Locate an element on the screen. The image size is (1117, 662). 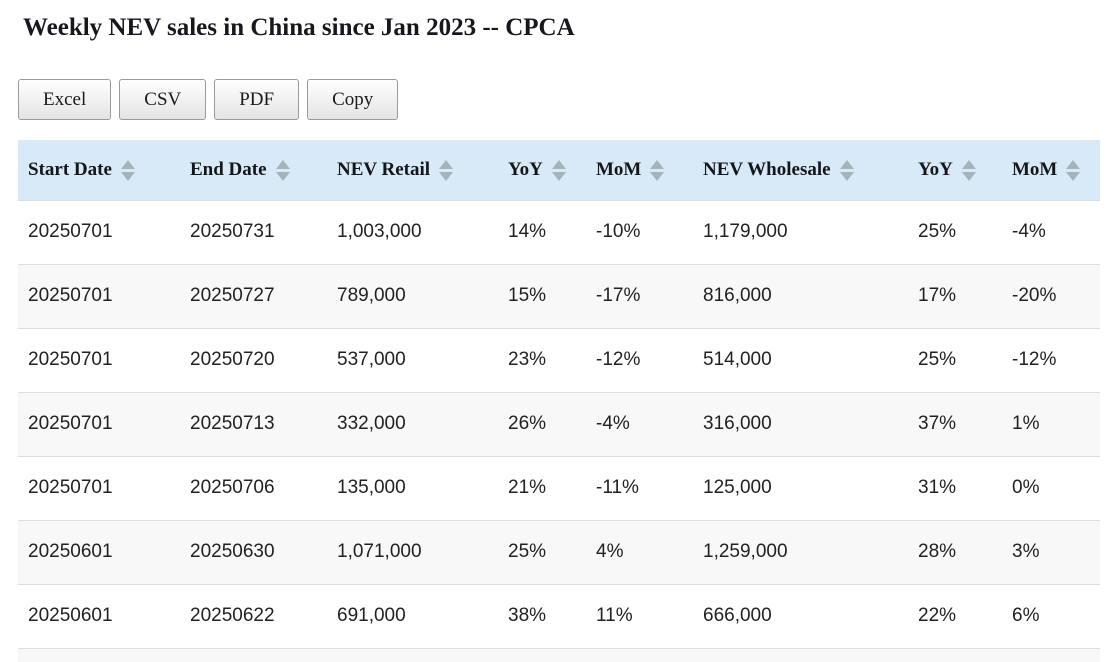
column-label: Start Date is located at coordinates (70, 169).